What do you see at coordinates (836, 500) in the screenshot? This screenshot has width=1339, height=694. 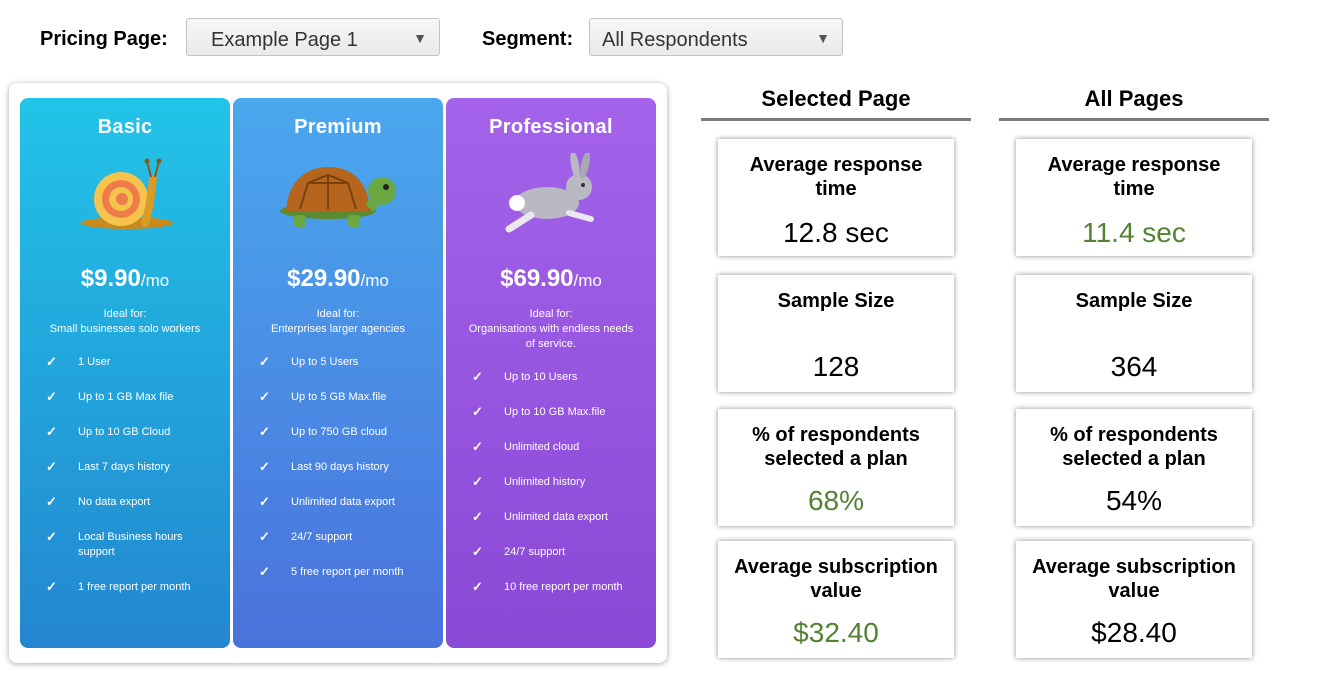 I see `stat-value: 68%` at bounding box center [836, 500].